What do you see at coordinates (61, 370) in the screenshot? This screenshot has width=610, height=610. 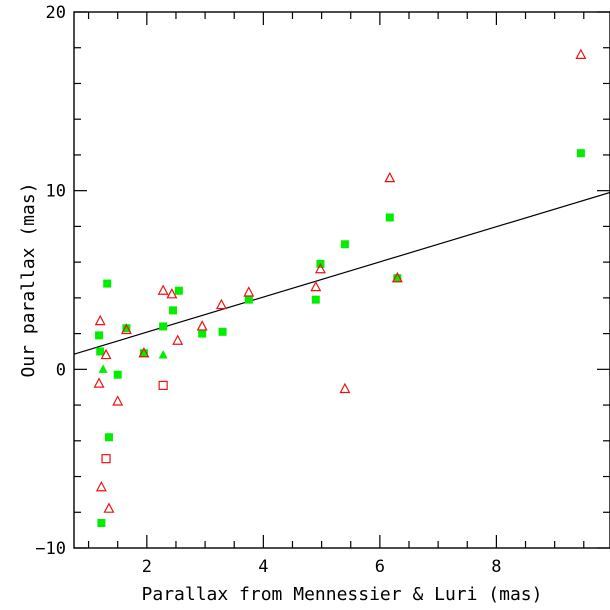 I see `y-tick-label: 0` at bounding box center [61, 370].